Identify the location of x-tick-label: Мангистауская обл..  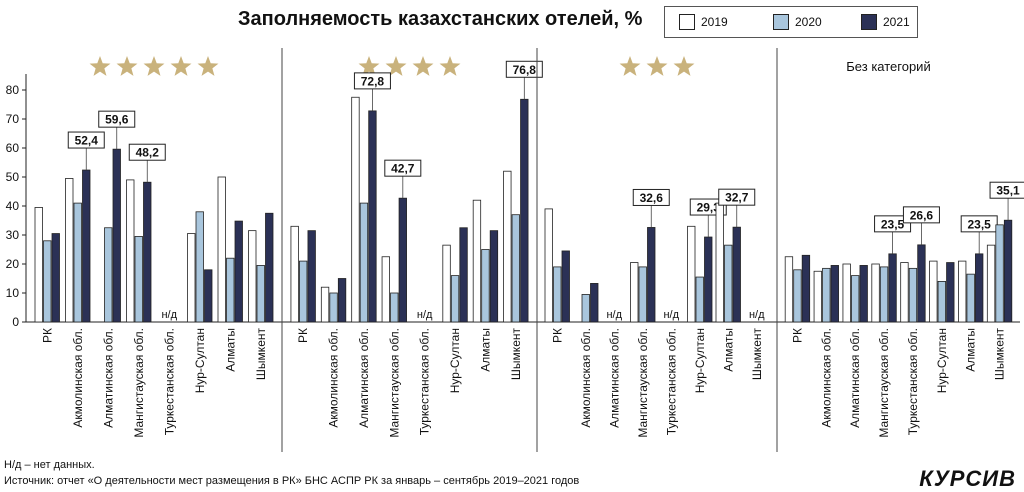
(394, 383).